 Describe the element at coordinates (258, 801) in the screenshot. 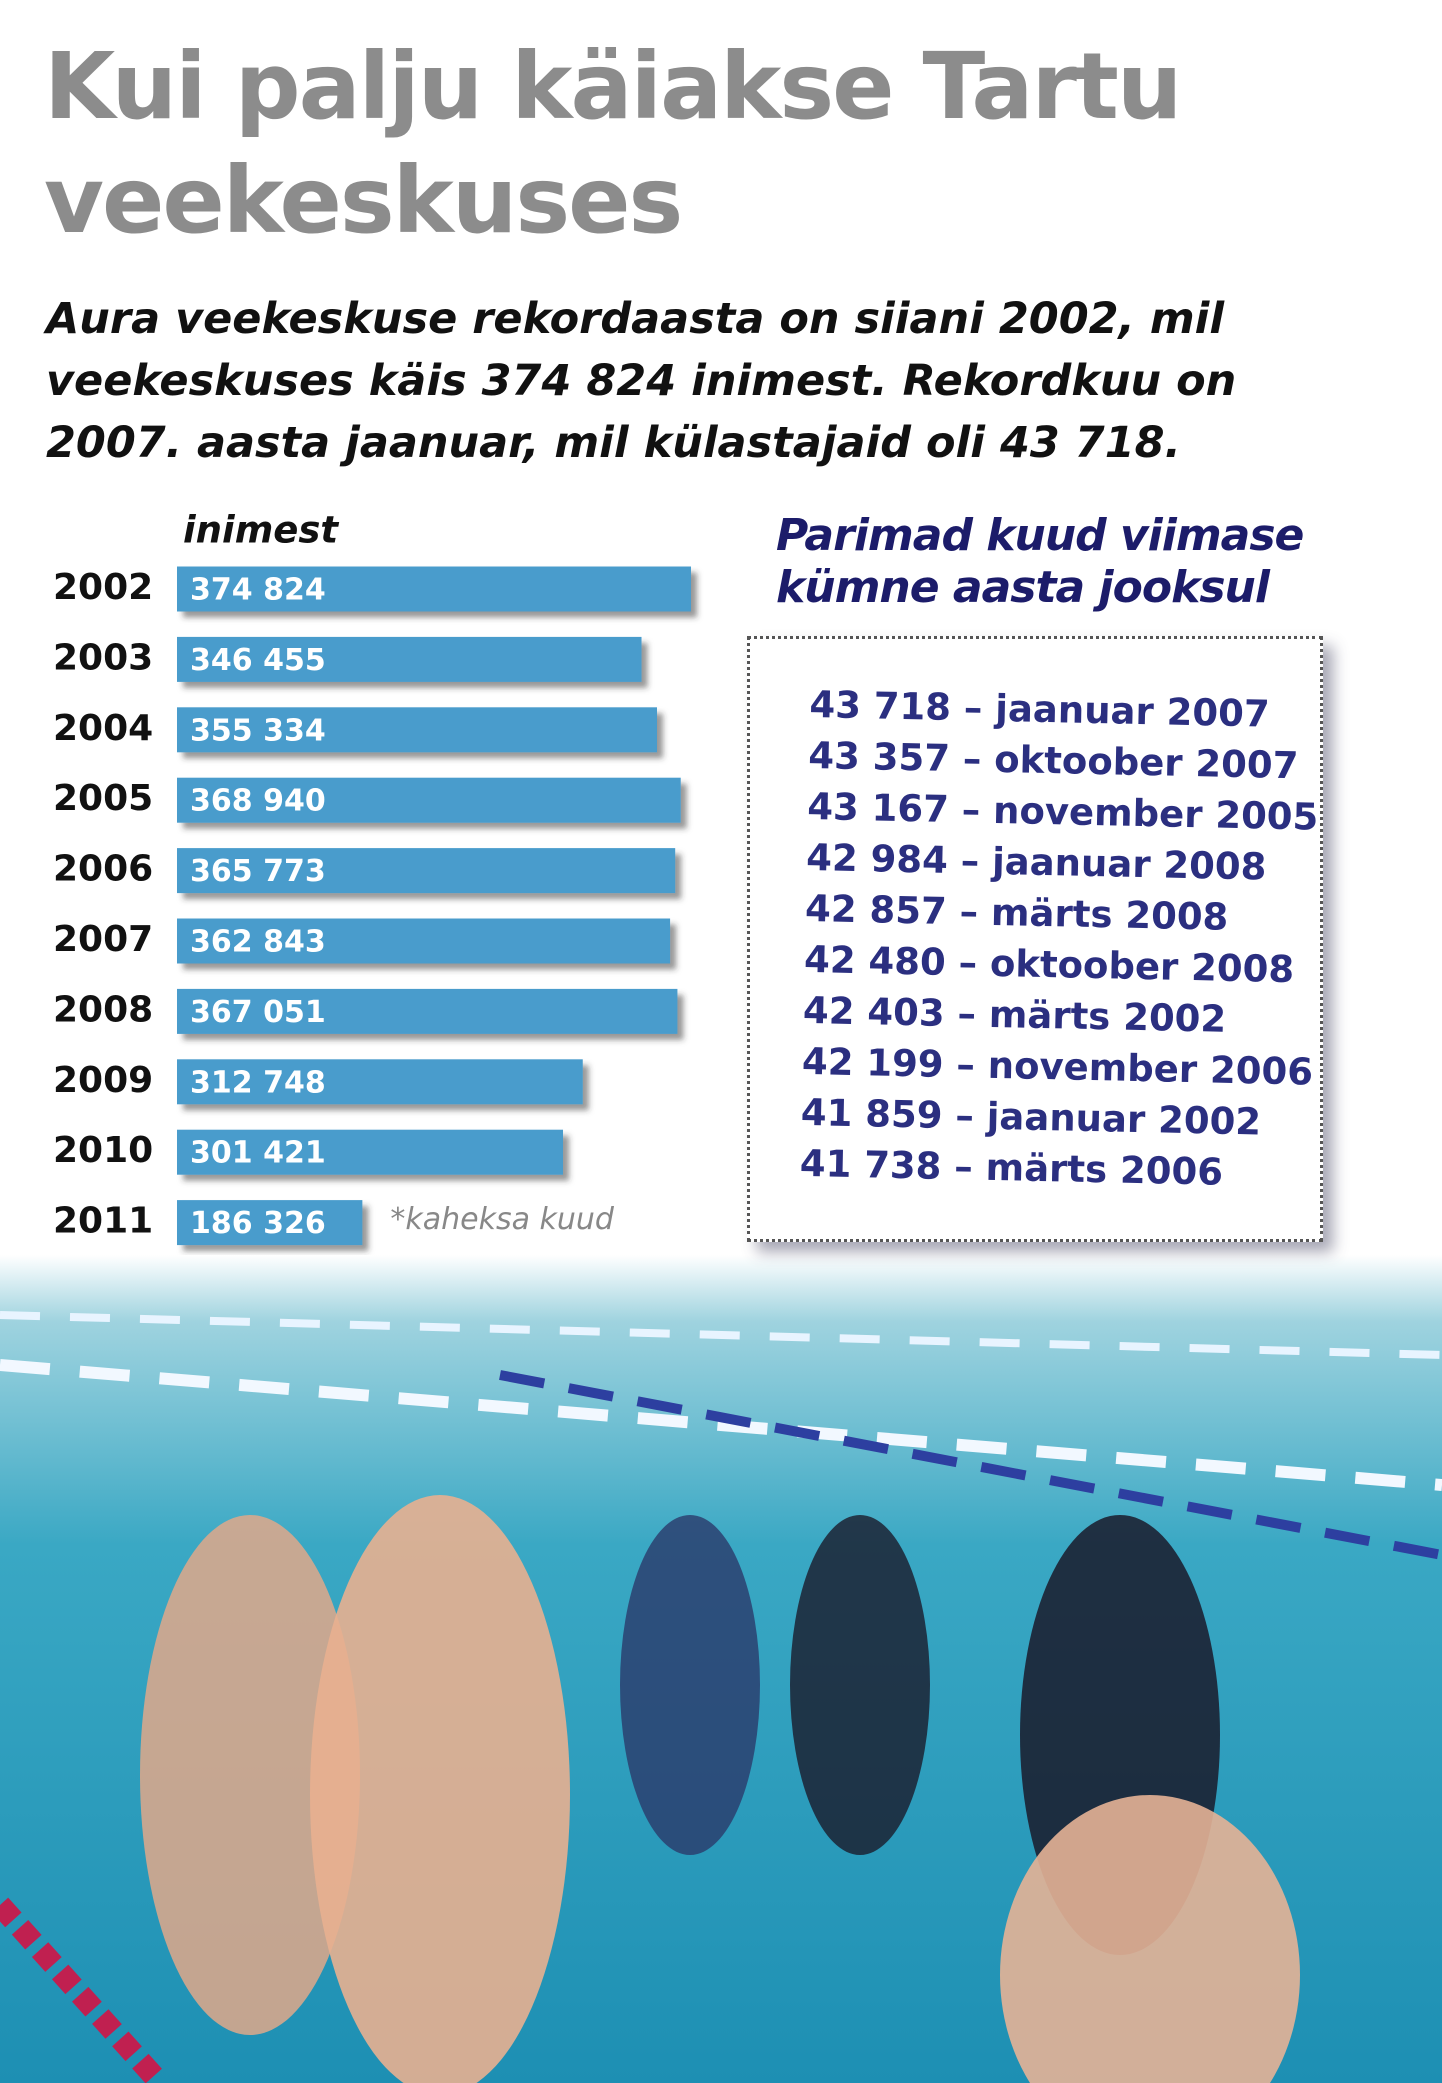

I see `value-label: 368 940` at that location.